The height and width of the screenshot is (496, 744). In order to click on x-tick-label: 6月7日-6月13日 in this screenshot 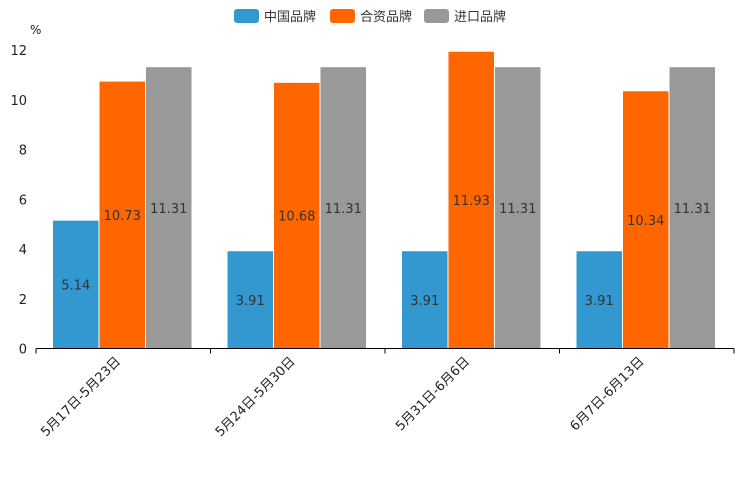, I will do `click(608, 394)`.